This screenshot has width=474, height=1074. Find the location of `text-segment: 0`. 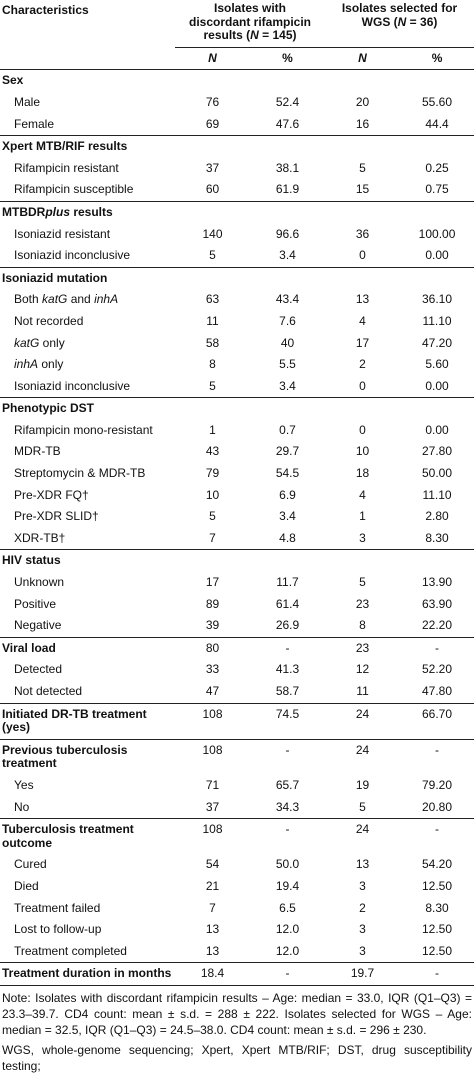

text-segment: 0 is located at coordinates (362, 385).